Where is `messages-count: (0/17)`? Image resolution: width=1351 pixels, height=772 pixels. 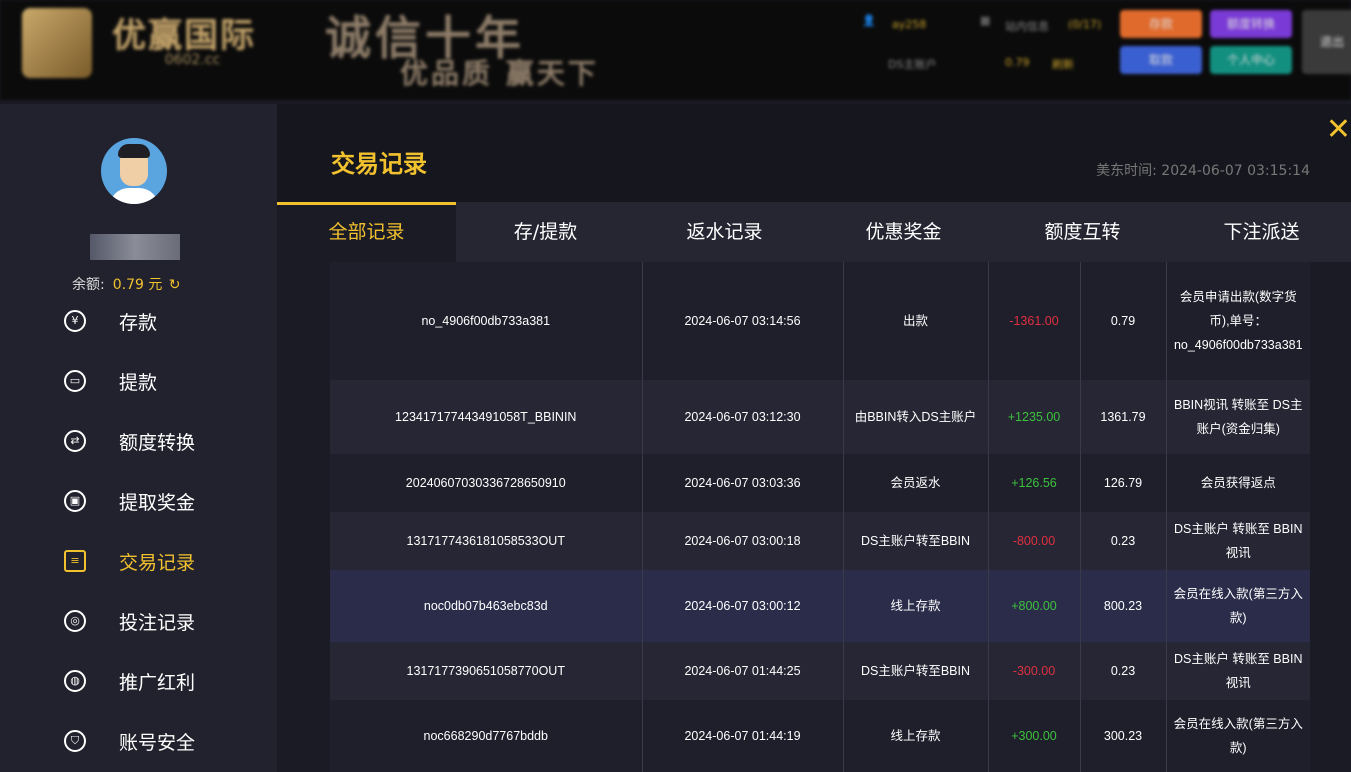
messages-count: (0/17) is located at coordinates (1085, 24).